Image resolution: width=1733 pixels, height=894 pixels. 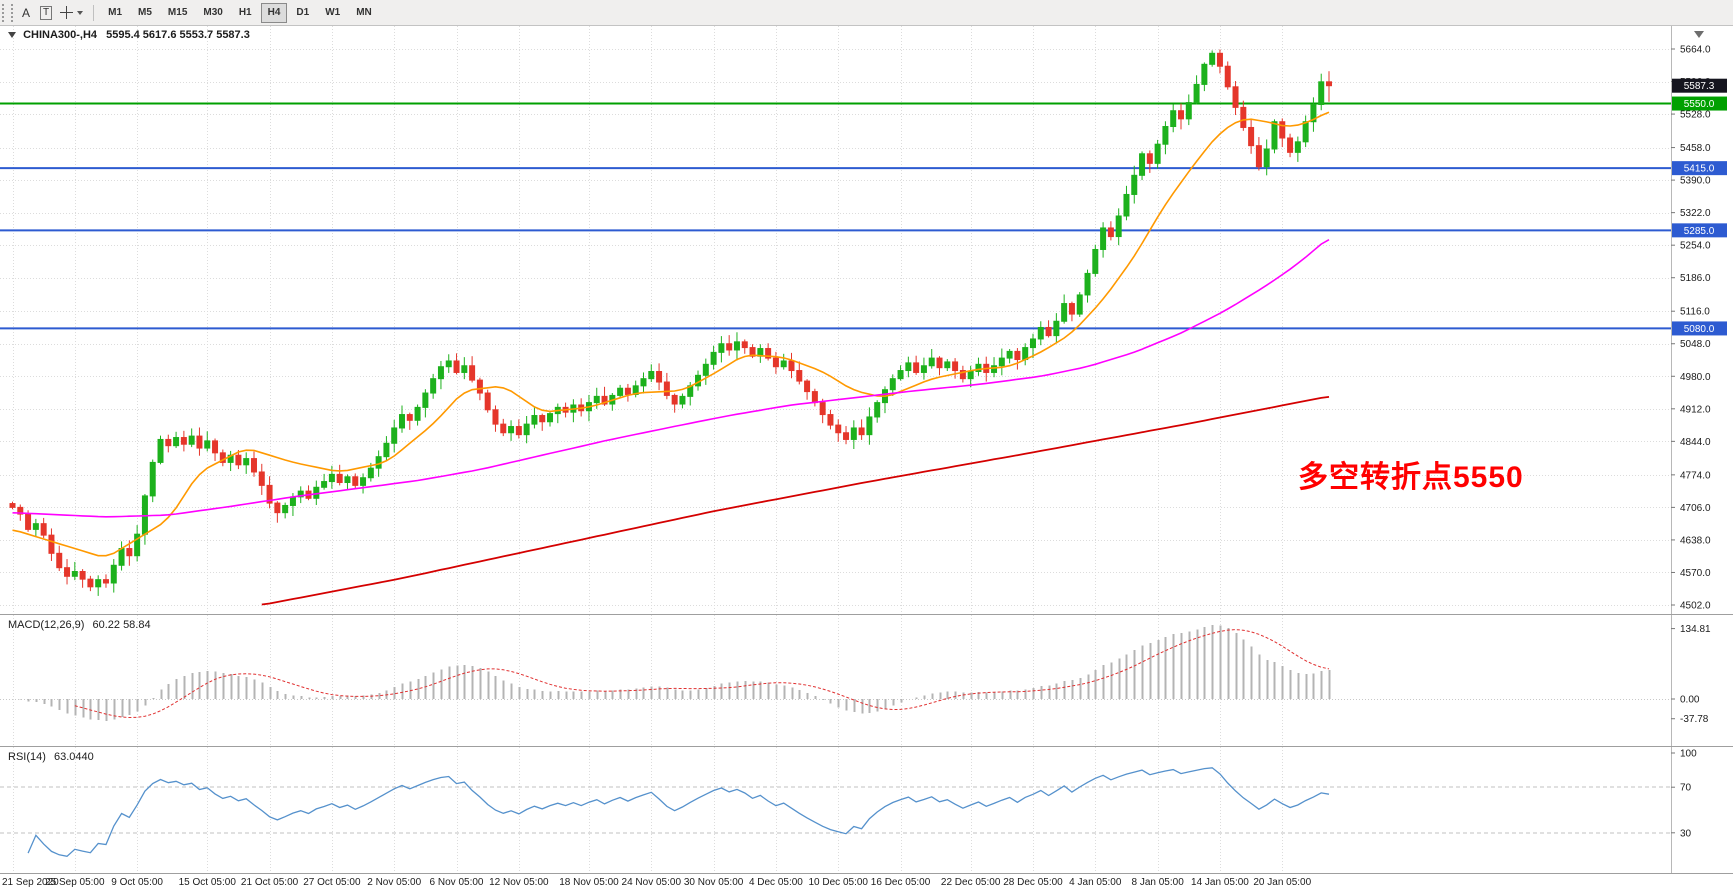 I want to click on time-label: 27 Oct 05:00, so click(x=332, y=882).